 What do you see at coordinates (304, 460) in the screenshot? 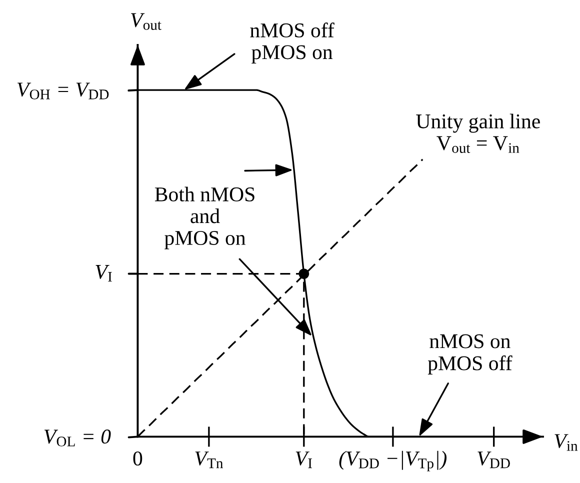
I see `x-tick-label: V$_{I}$` at bounding box center [304, 460].